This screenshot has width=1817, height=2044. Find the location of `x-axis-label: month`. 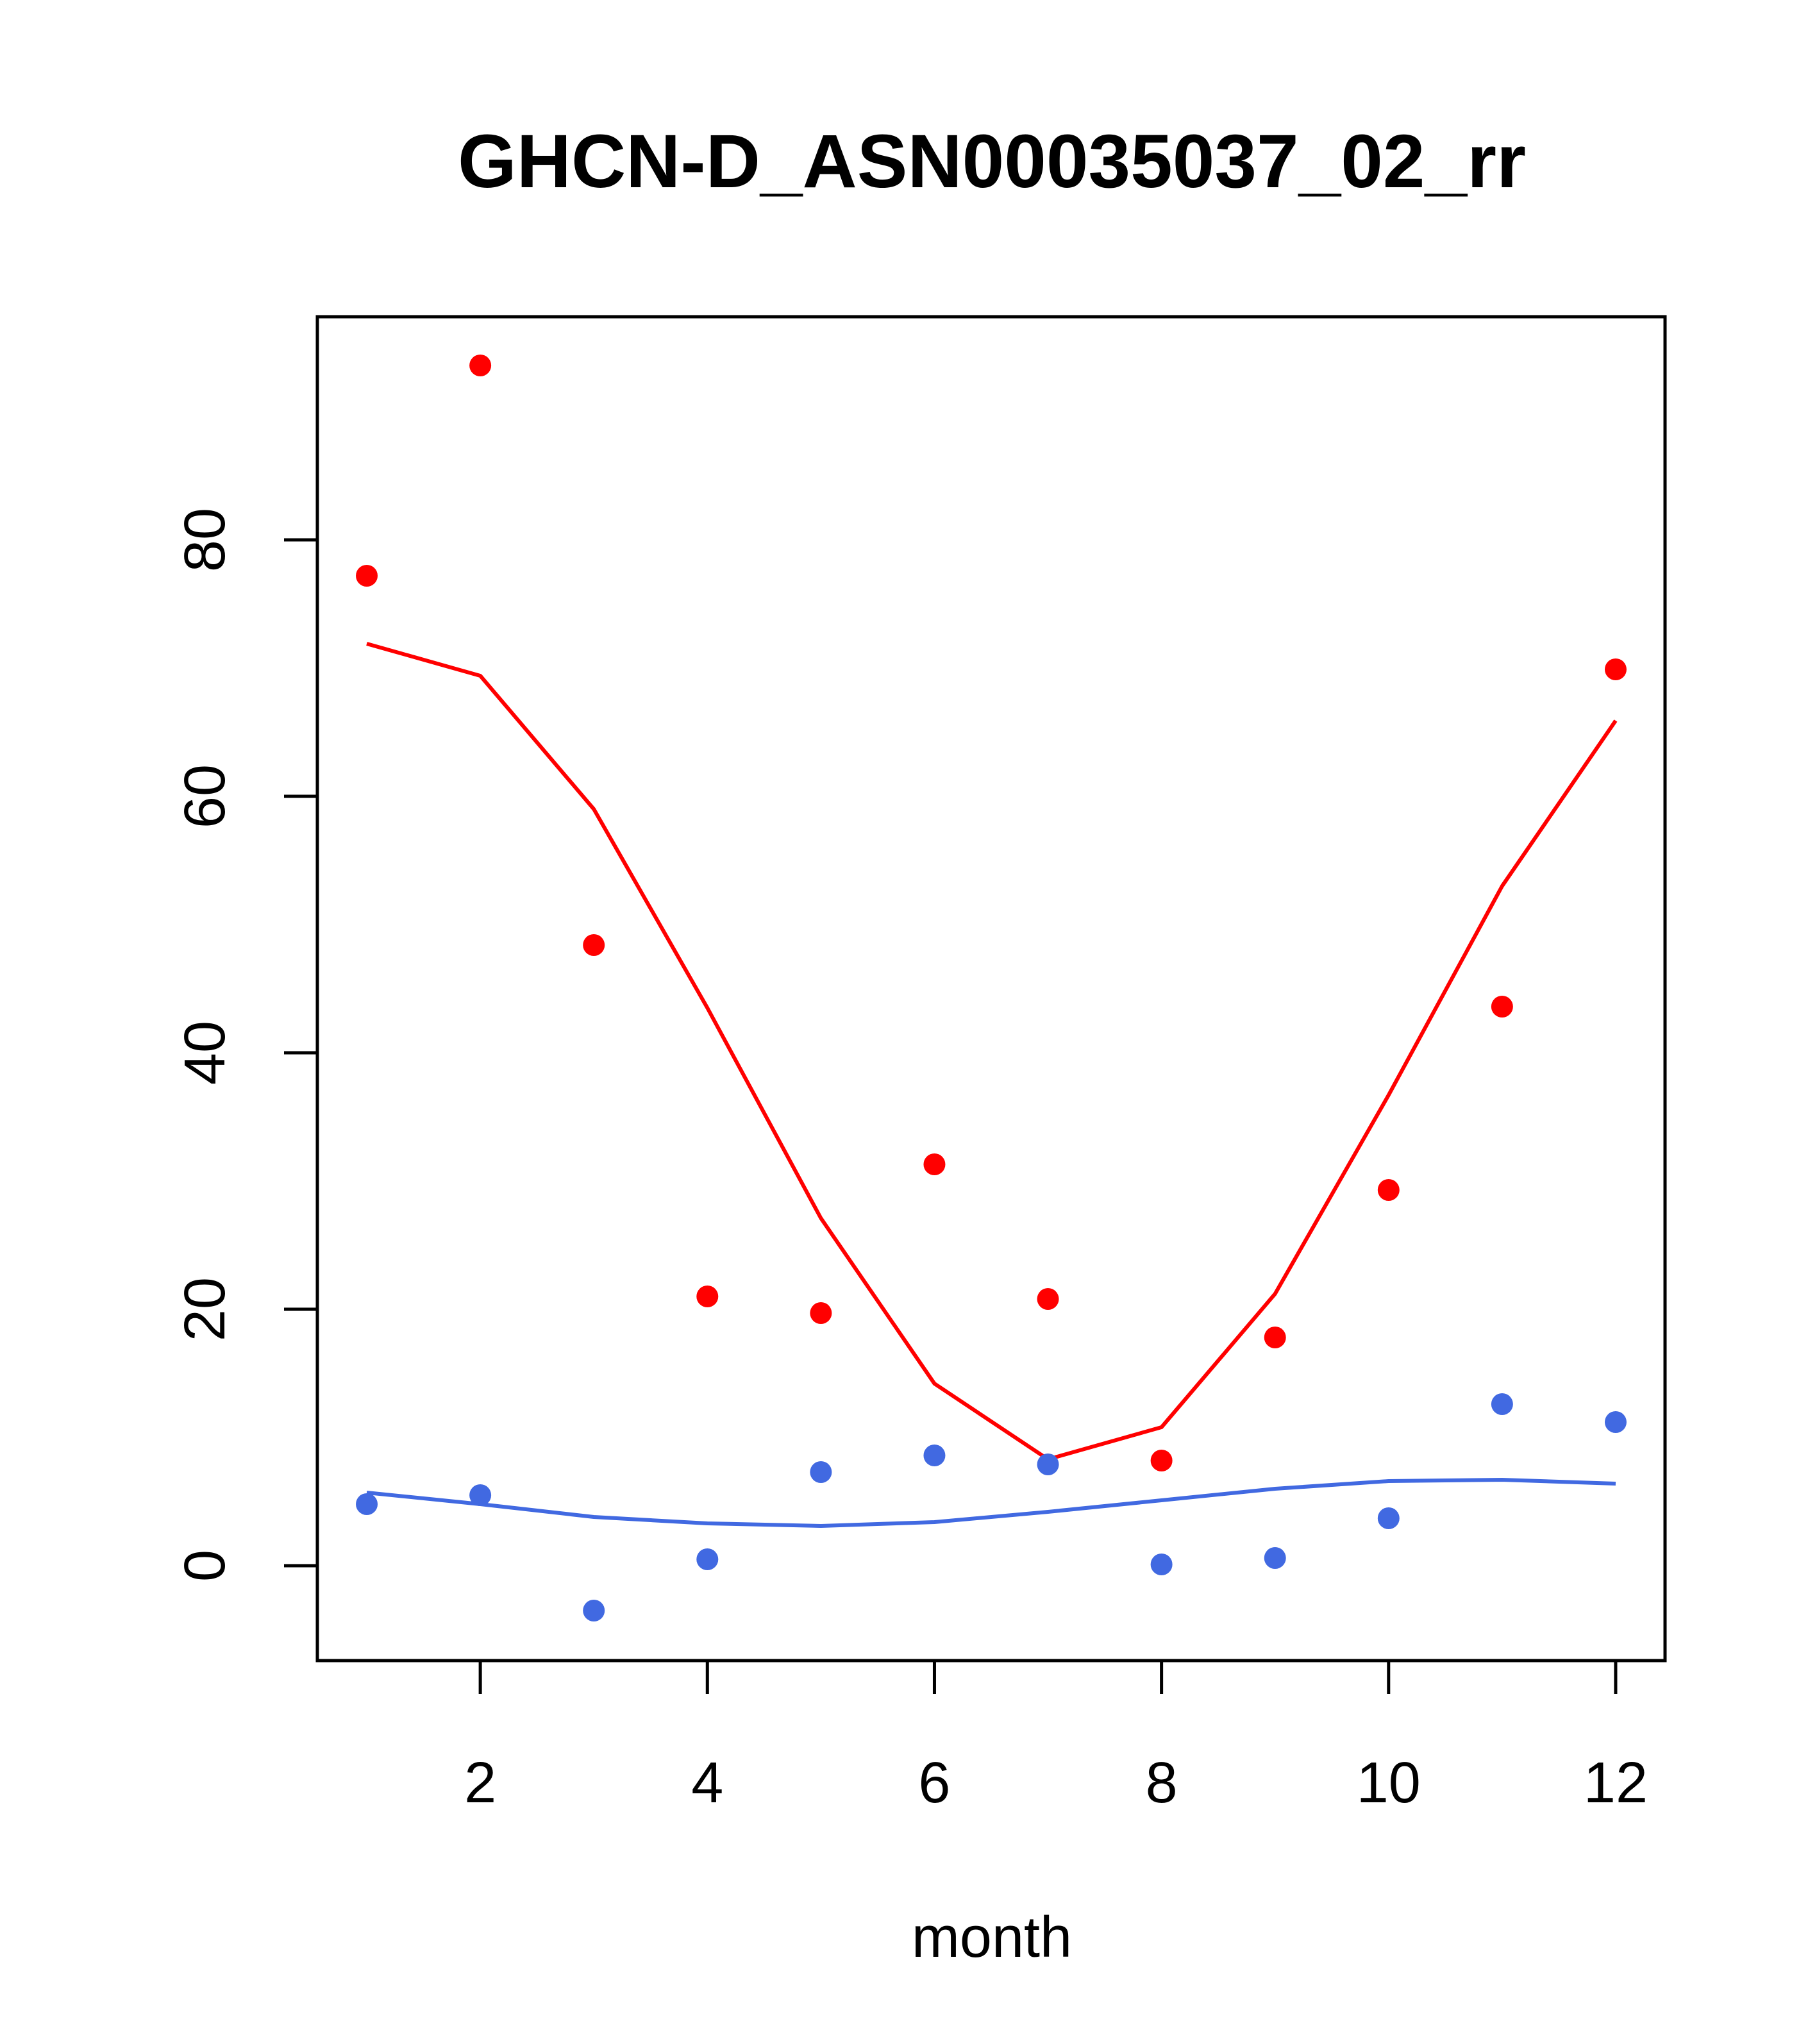

x-axis-label: month is located at coordinates (992, 1938).